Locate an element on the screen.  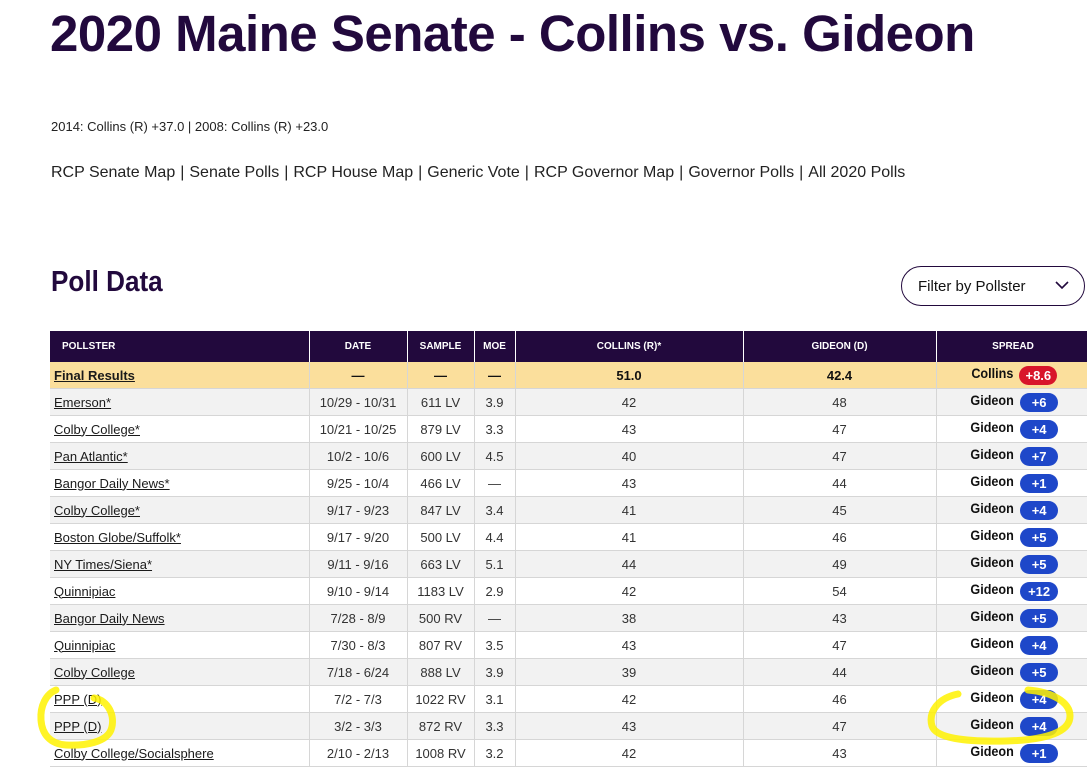
sample-cell: 847 LV is located at coordinates (441, 510).